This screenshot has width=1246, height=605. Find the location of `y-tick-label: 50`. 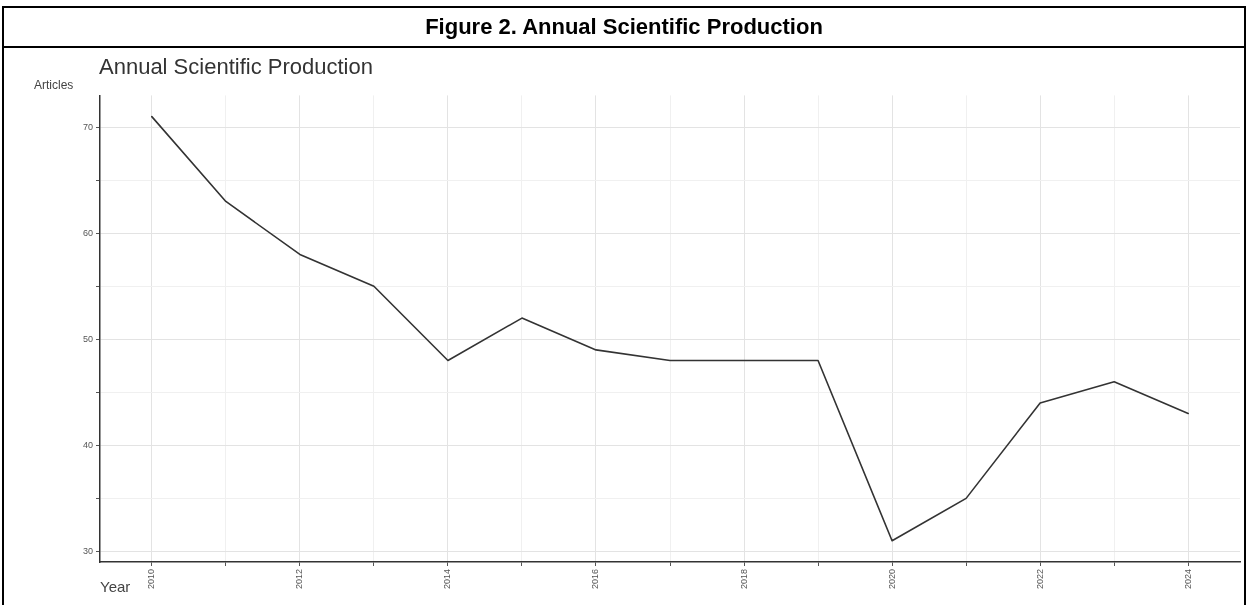

y-tick-label: 50 is located at coordinates (87, 338).